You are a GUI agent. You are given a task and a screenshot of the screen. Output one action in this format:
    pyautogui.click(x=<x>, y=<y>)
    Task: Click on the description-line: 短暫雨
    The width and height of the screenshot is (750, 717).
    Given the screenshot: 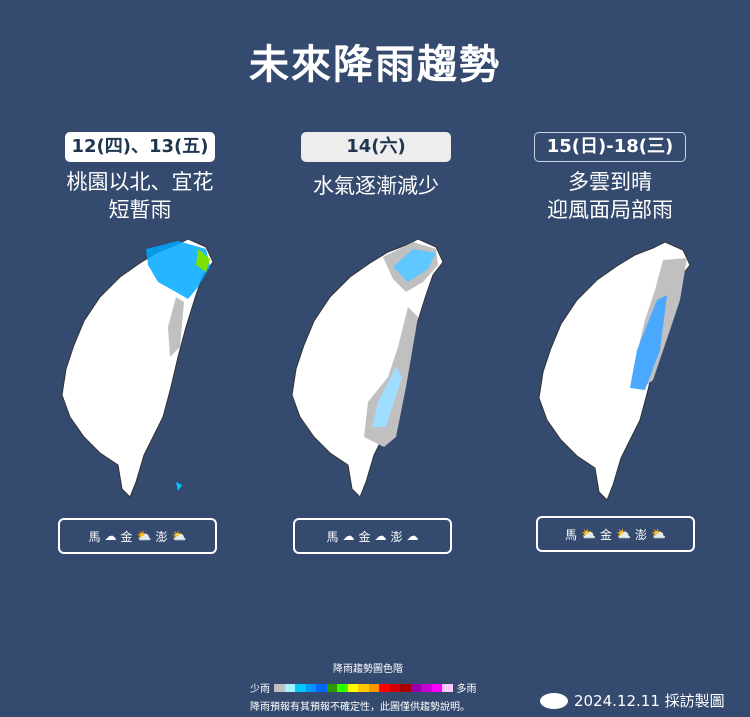 What is the action you would take?
    pyautogui.click(x=140, y=210)
    